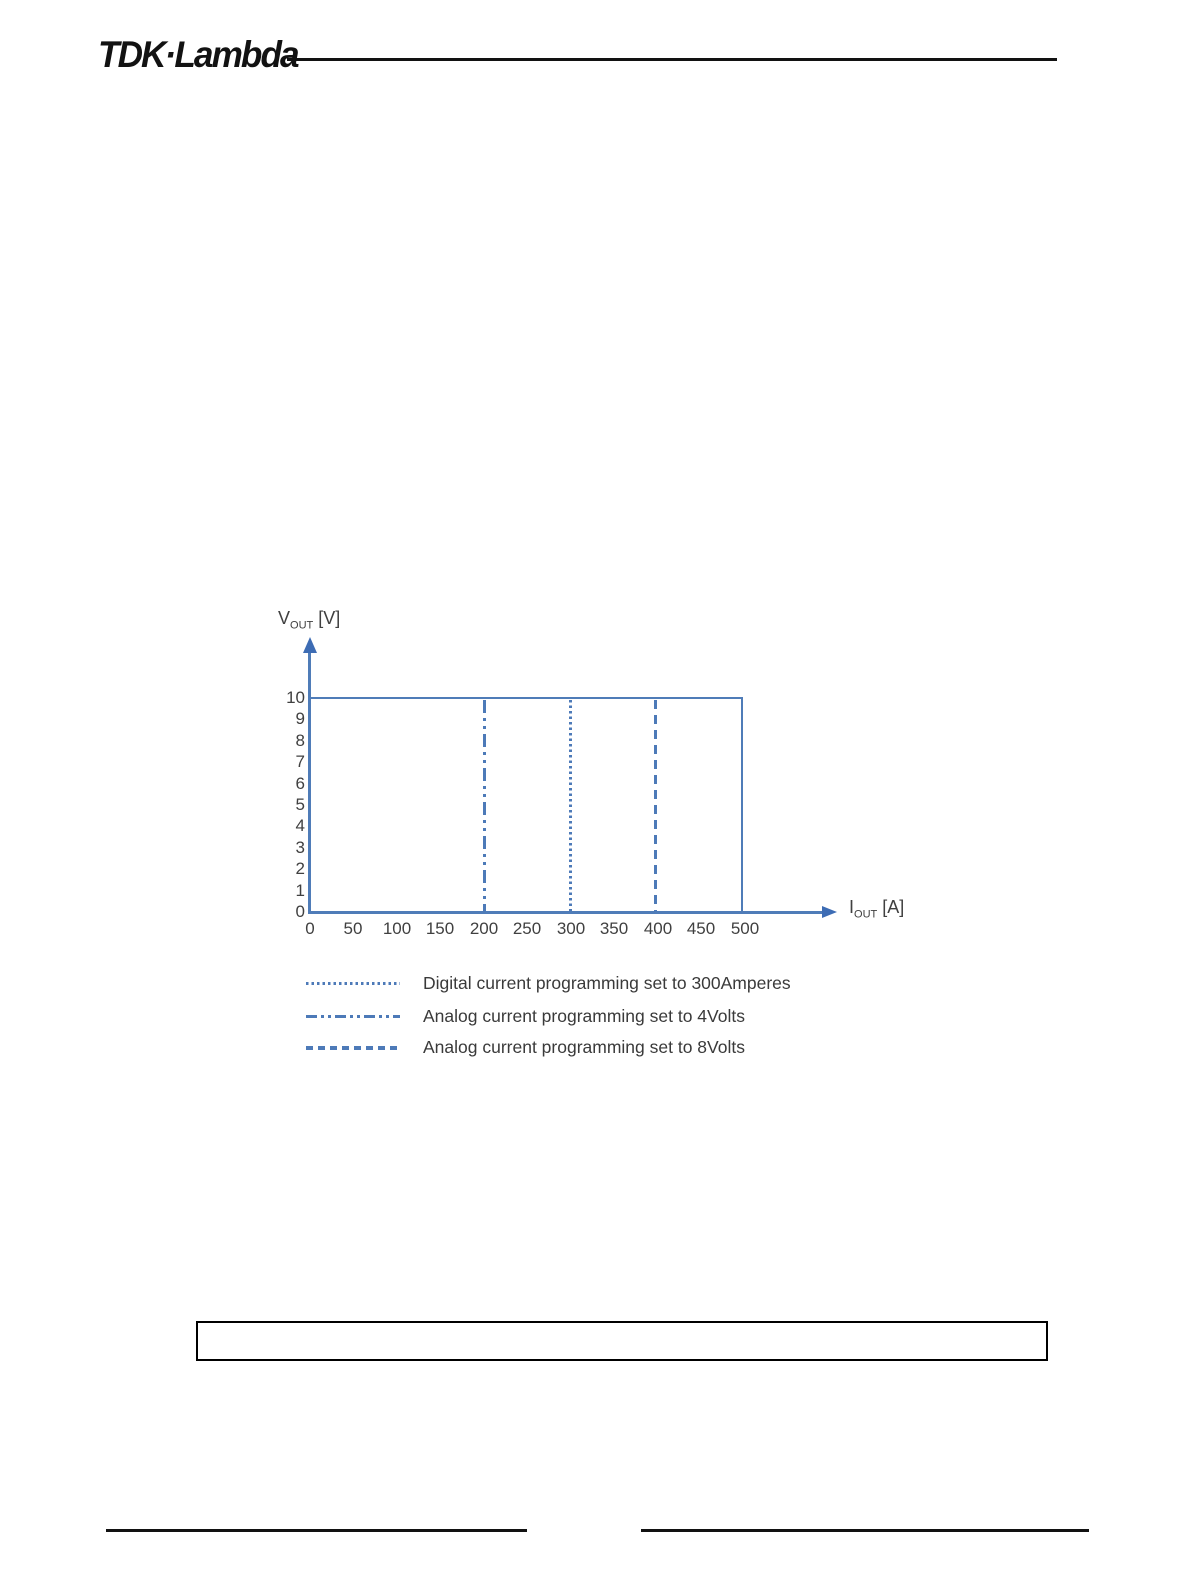  What do you see at coordinates (527, 928) in the screenshot?
I see `x-tick-250: 250` at bounding box center [527, 928].